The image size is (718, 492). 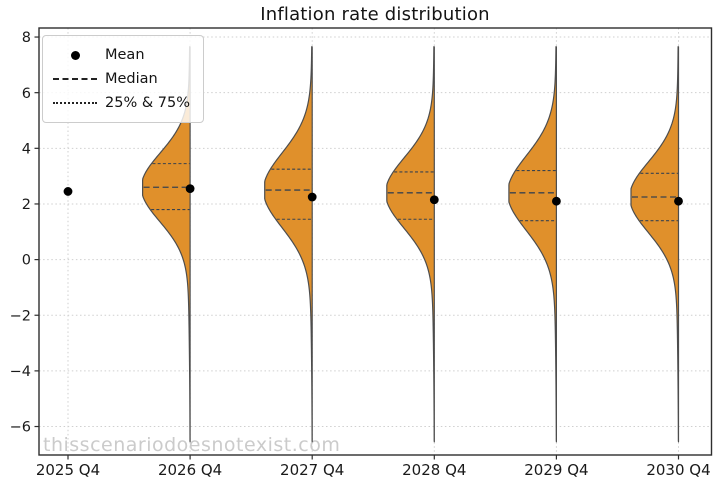 I want to click on y-tick-label: −6, so click(x=20, y=428).